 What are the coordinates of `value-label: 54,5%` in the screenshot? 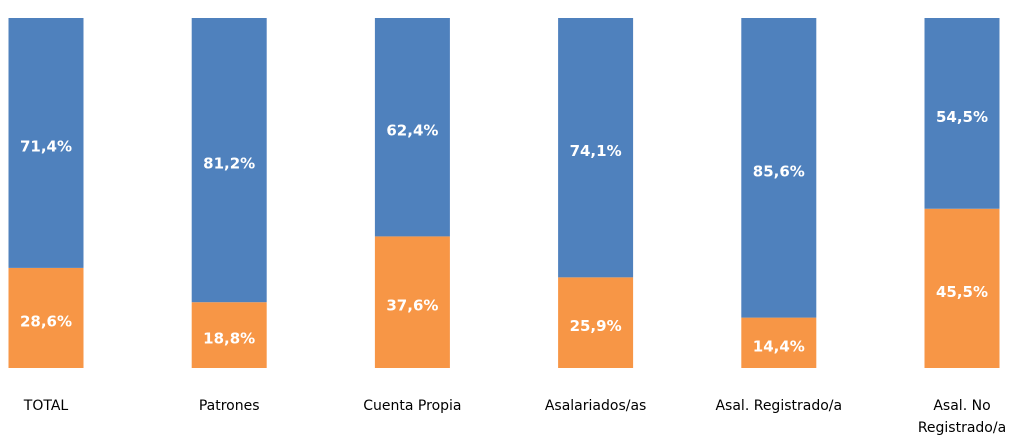 It's located at (962, 117).